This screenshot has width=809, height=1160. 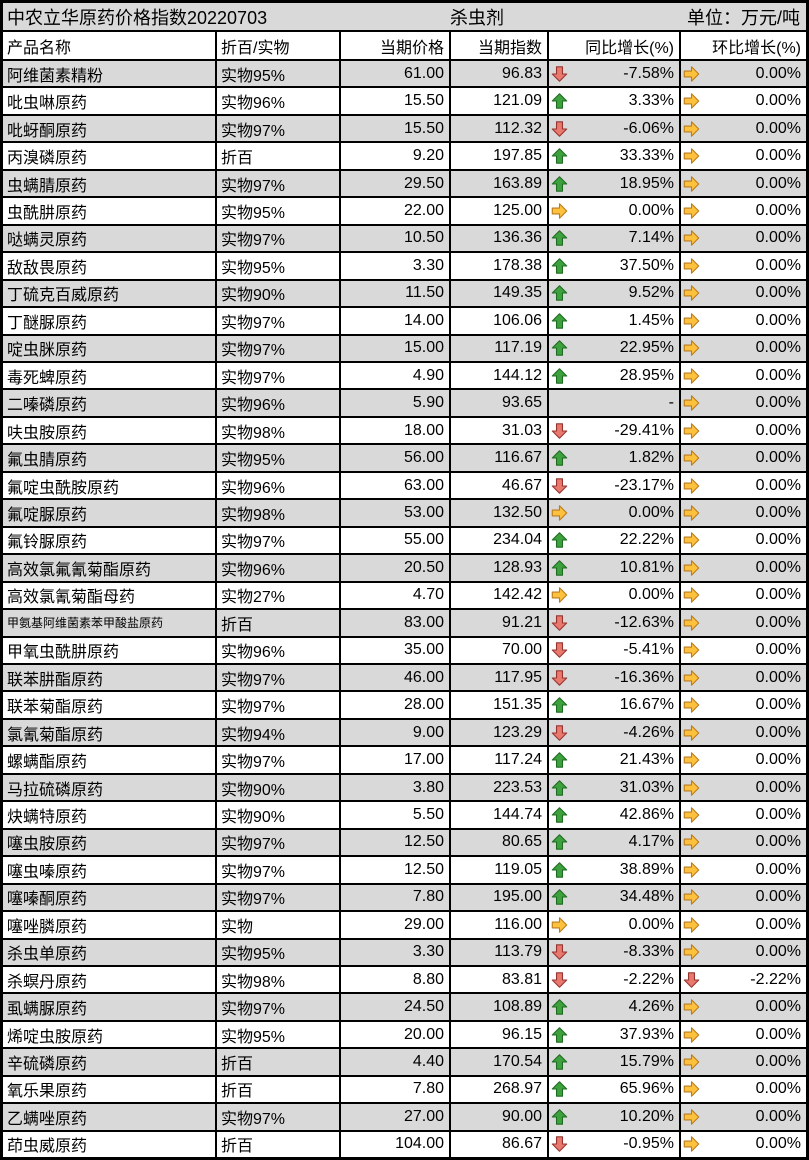 I want to click on table-row: 联苯菊酯原药 实物97% 28.00 151.35 16.67% 0.00%, so click(x=404, y=706).